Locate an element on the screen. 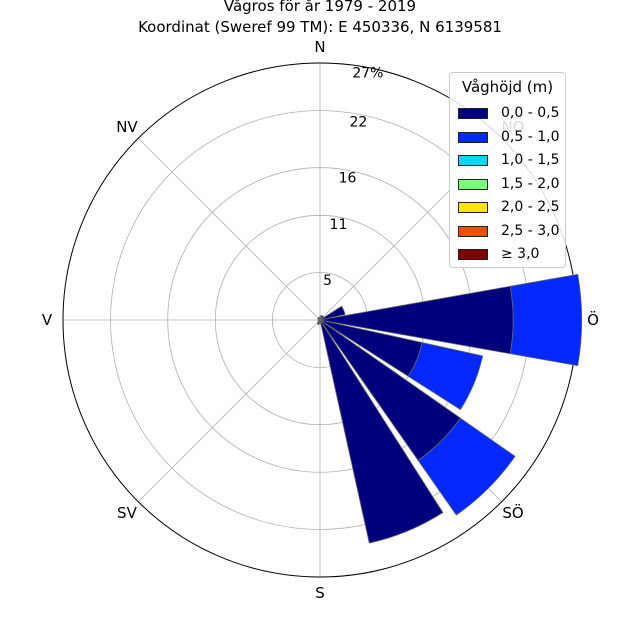  legend-title: Våghöjd (m) is located at coordinates (507, 87).